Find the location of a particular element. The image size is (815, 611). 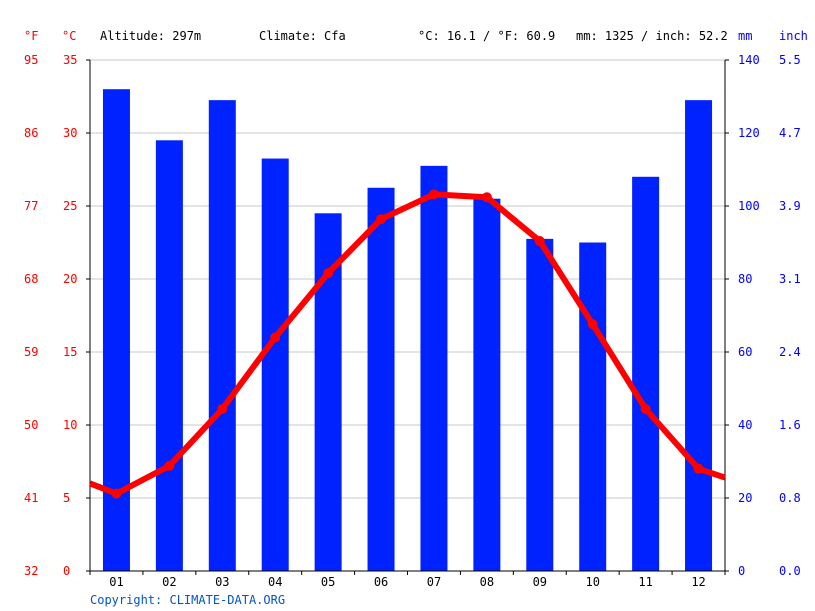

tick-label-month: 11 is located at coordinates (645, 582).